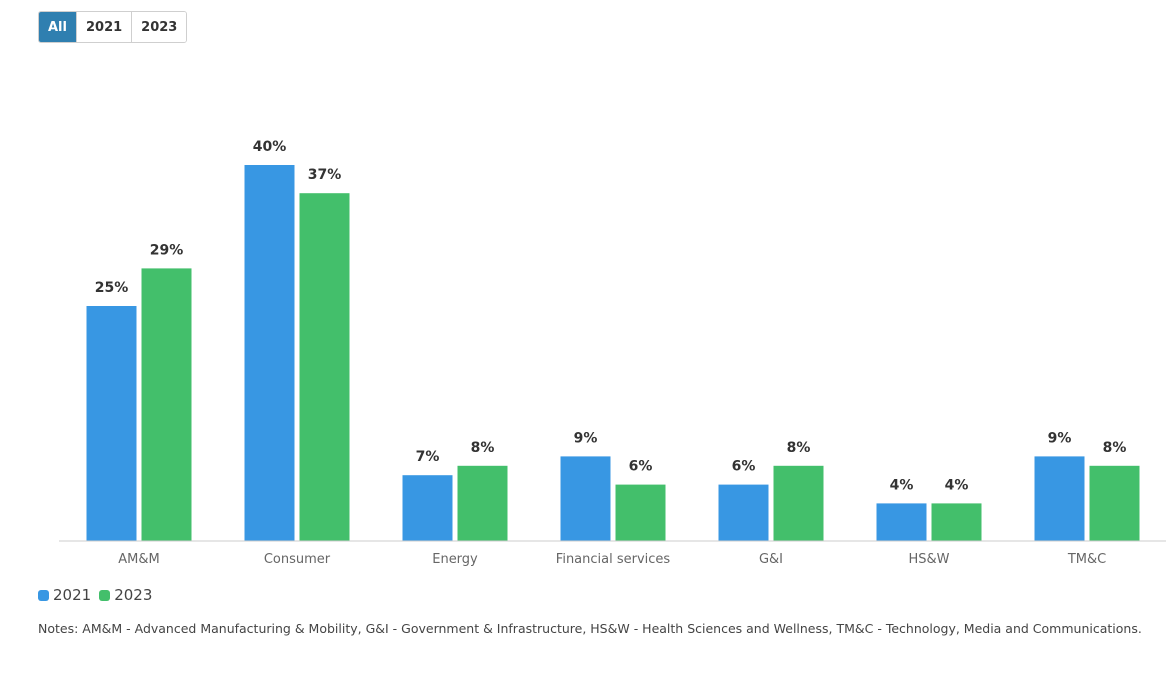 The width and height of the screenshot is (1171, 675). I want to click on bar-am-m-2023, so click(166, 404).